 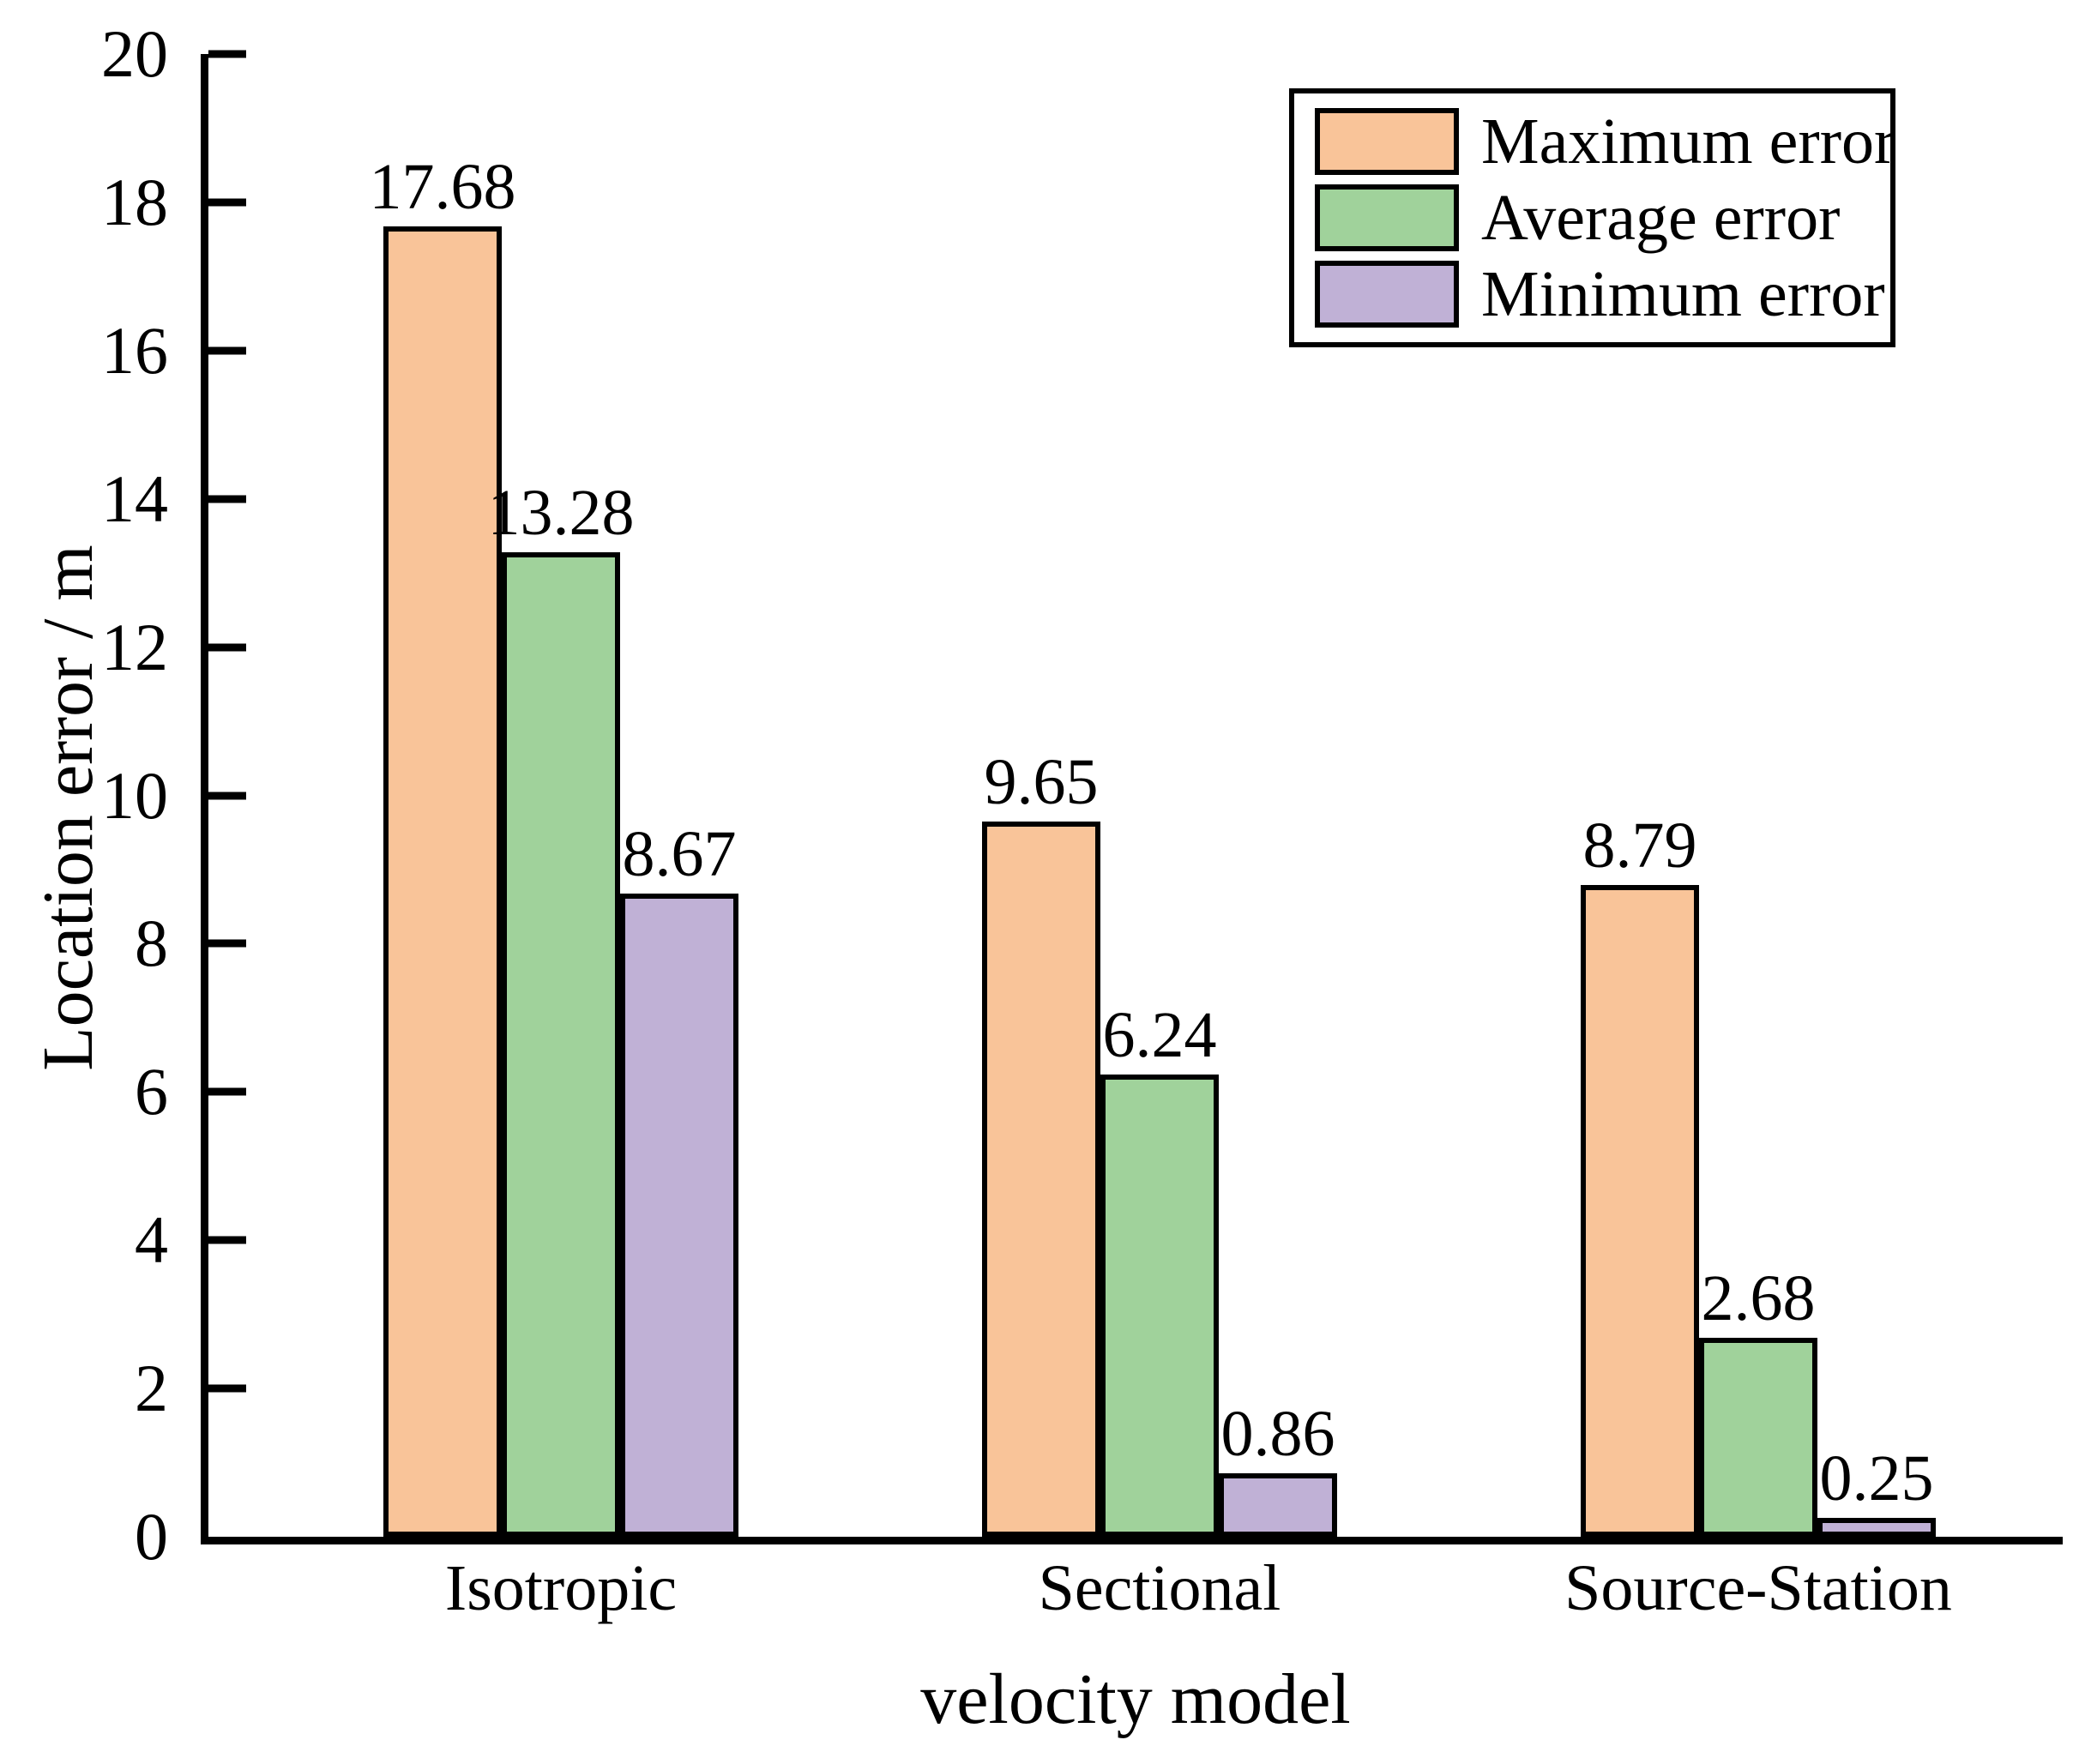 What do you see at coordinates (135, 647) in the screenshot?
I see `y-tick-label: 12` at bounding box center [135, 647].